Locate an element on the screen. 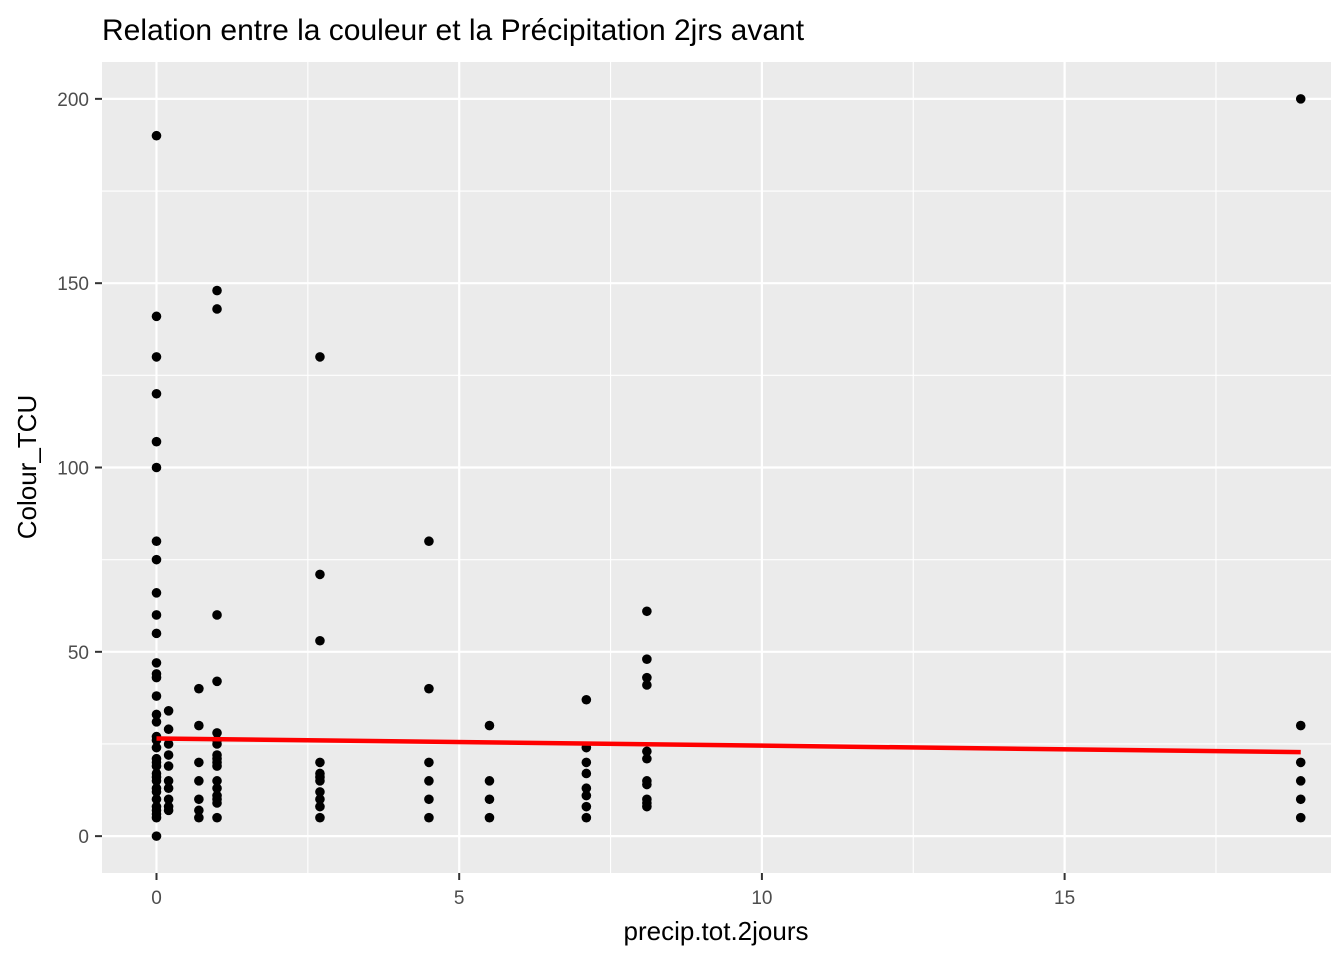 Image resolution: width=1344 pixels, height=960 pixels. x-axis-title: precip.tot.2jours is located at coordinates (716, 931).